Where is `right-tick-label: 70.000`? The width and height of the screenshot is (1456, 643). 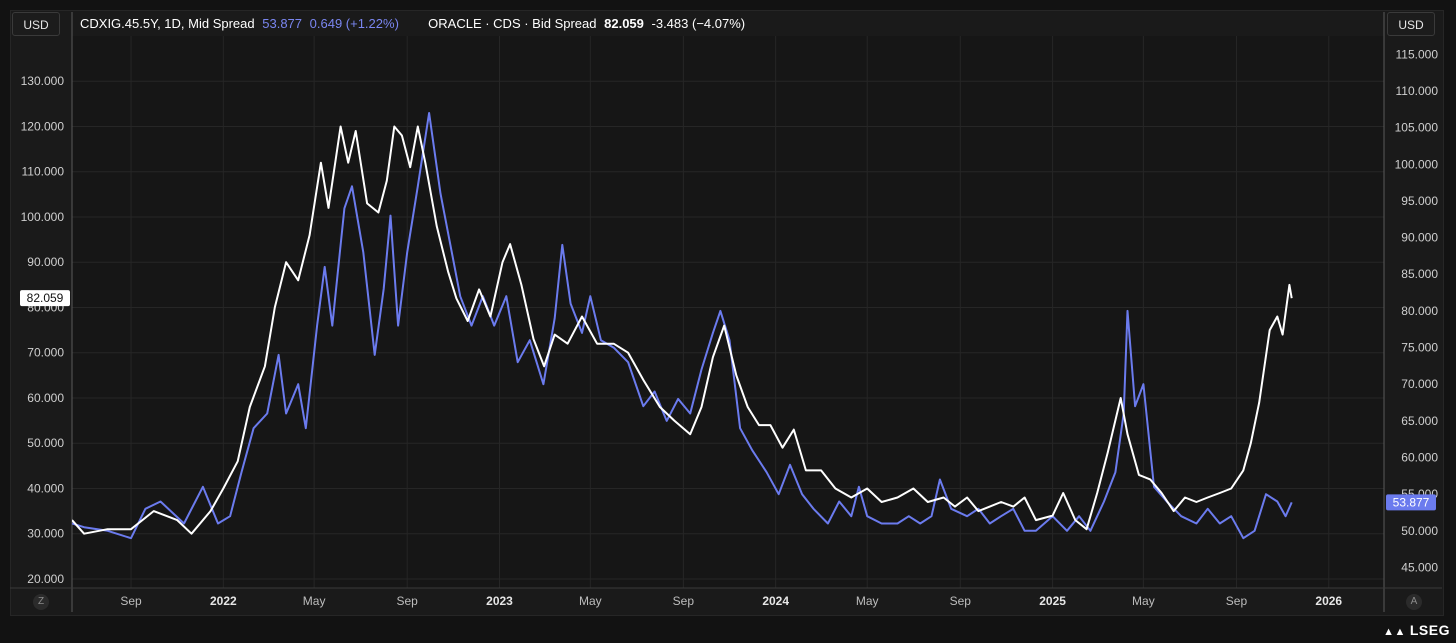 right-tick-label: 70.000 is located at coordinates (1419, 384).